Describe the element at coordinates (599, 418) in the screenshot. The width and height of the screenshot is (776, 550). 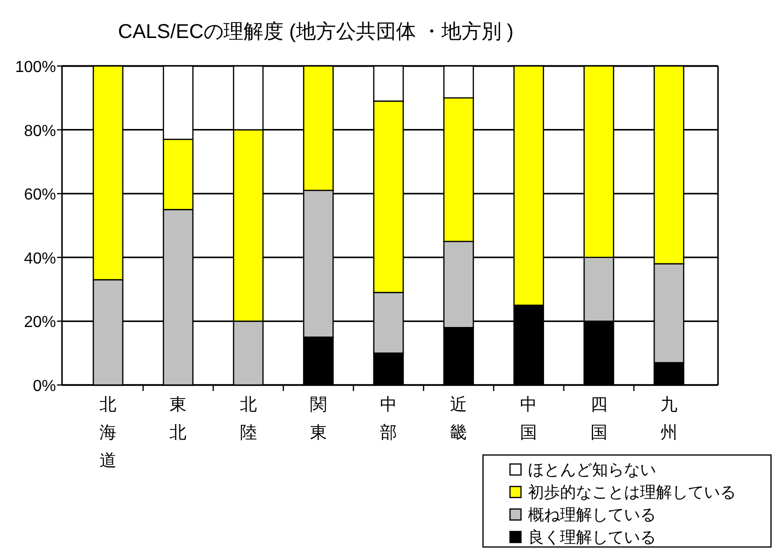
I see `x-tick-label: 四国` at that location.